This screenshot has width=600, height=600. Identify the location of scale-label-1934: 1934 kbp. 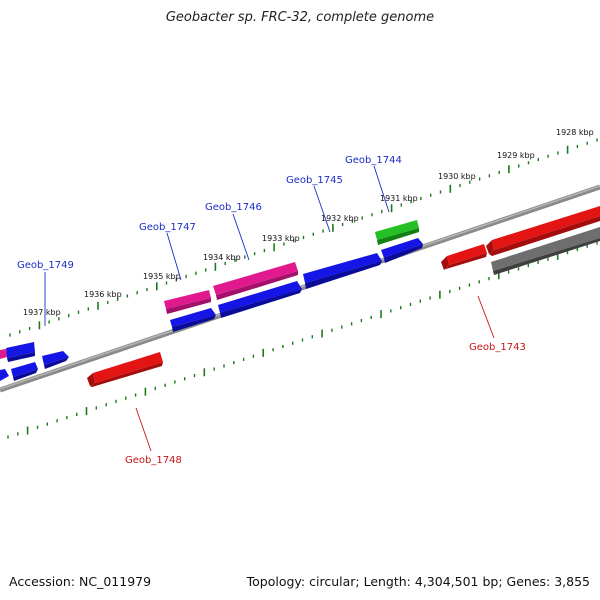
(222, 257).